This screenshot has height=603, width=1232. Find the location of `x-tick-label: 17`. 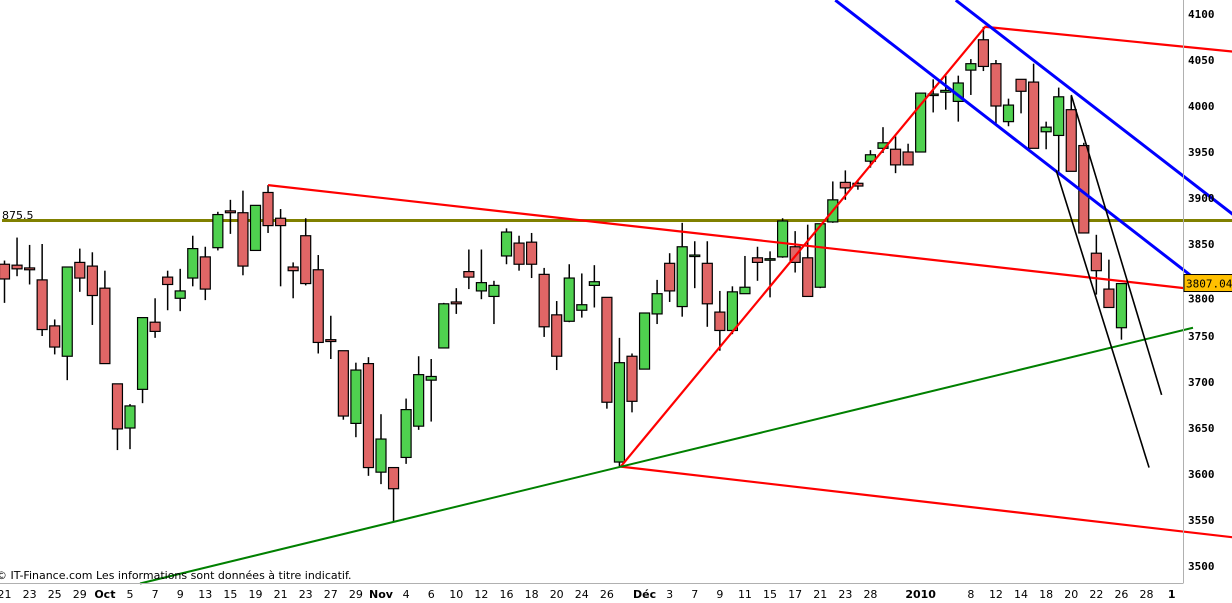

x-tick-label: 17 is located at coordinates (795, 594).